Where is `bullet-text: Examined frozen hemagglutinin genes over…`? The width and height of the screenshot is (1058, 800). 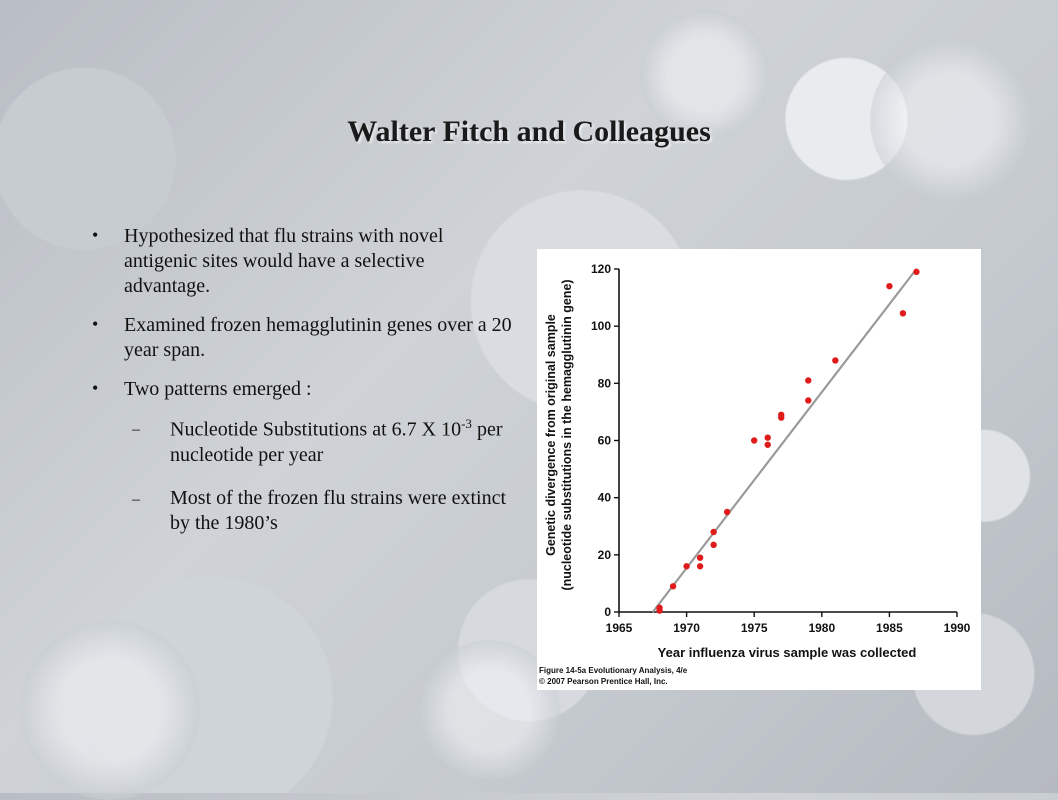 bullet-text: Examined frozen hemagglutinin genes over… is located at coordinates (318, 337).